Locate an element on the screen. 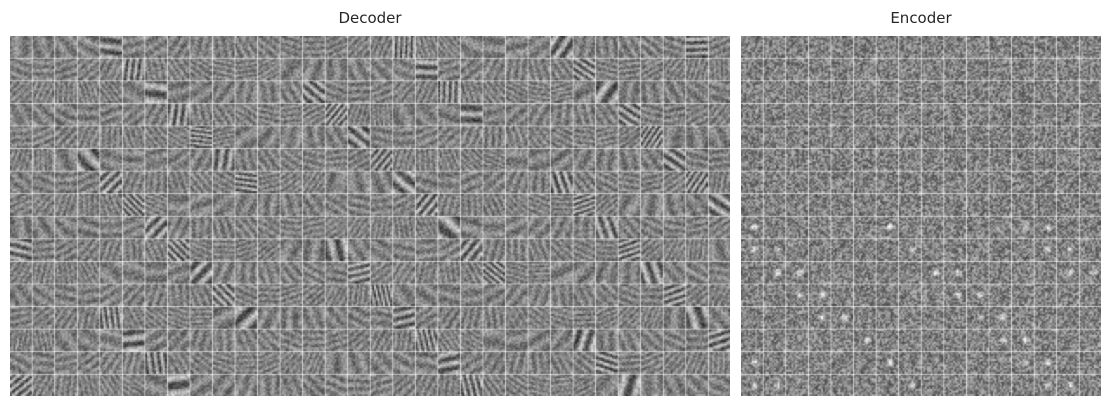 The width and height of the screenshot is (1111, 406). decoder-title: Decoder is located at coordinates (370, 18).